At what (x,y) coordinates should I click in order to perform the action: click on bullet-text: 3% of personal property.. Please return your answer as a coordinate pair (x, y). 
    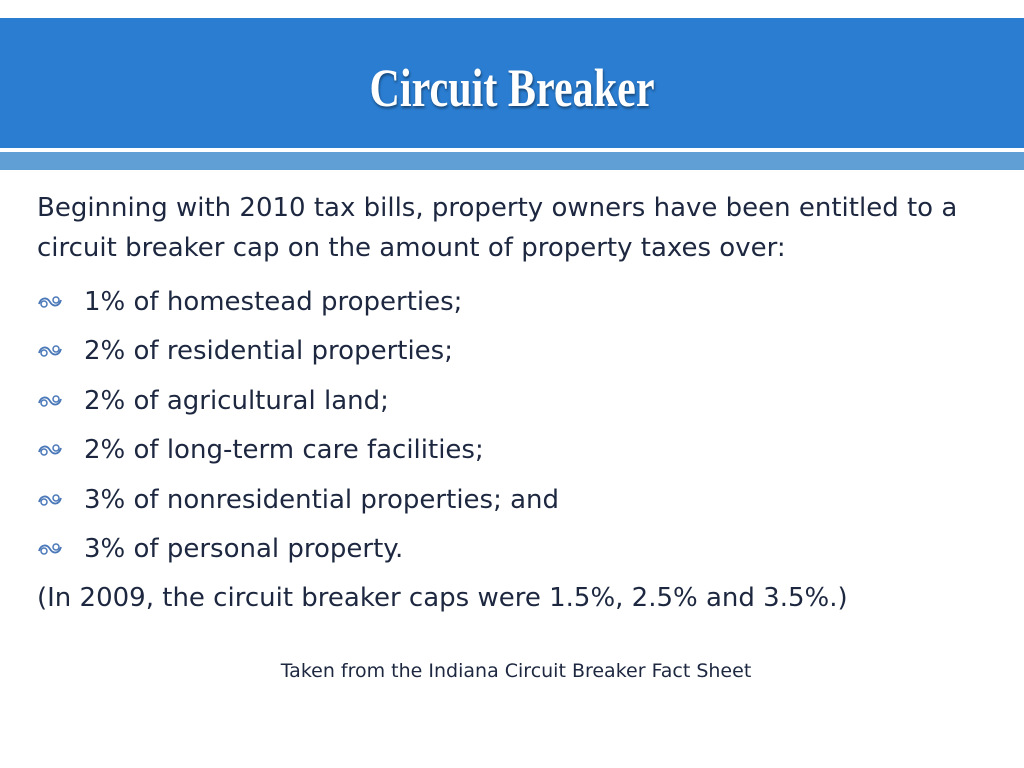
    Looking at the image, I should click on (244, 549).